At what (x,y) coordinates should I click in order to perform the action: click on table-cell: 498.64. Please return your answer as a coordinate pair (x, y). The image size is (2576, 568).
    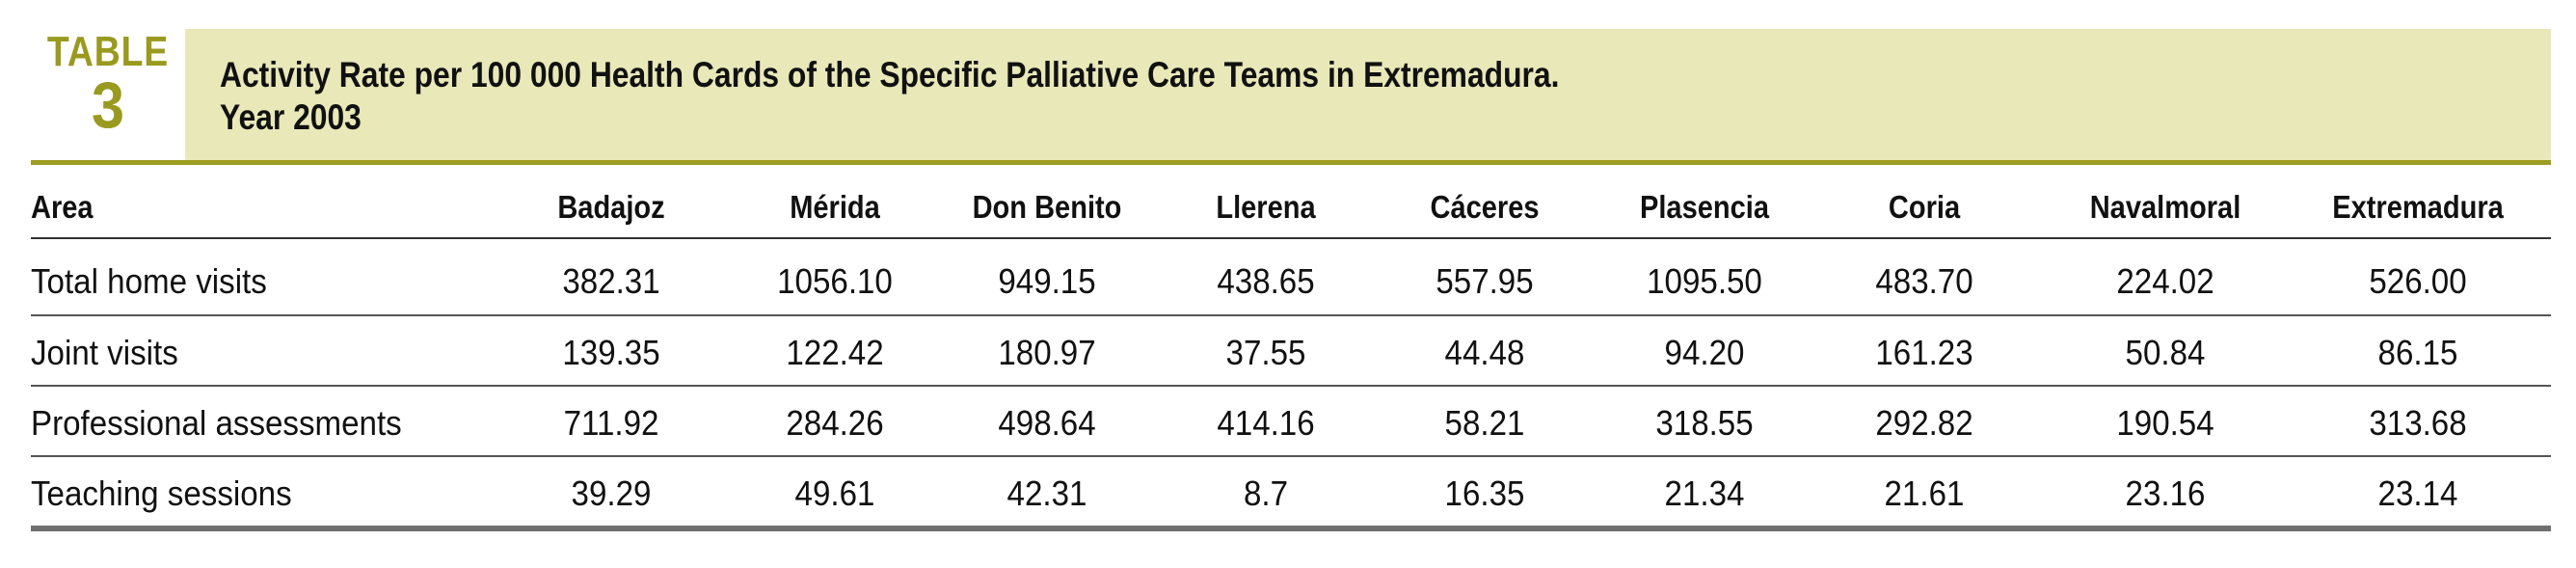
    Looking at the image, I should click on (1047, 423).